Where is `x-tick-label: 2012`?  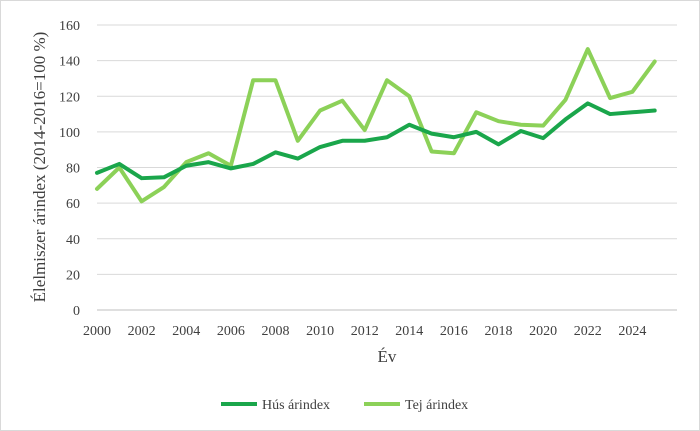
x-tick-label: 2012 is located at coordinates (365, 331).